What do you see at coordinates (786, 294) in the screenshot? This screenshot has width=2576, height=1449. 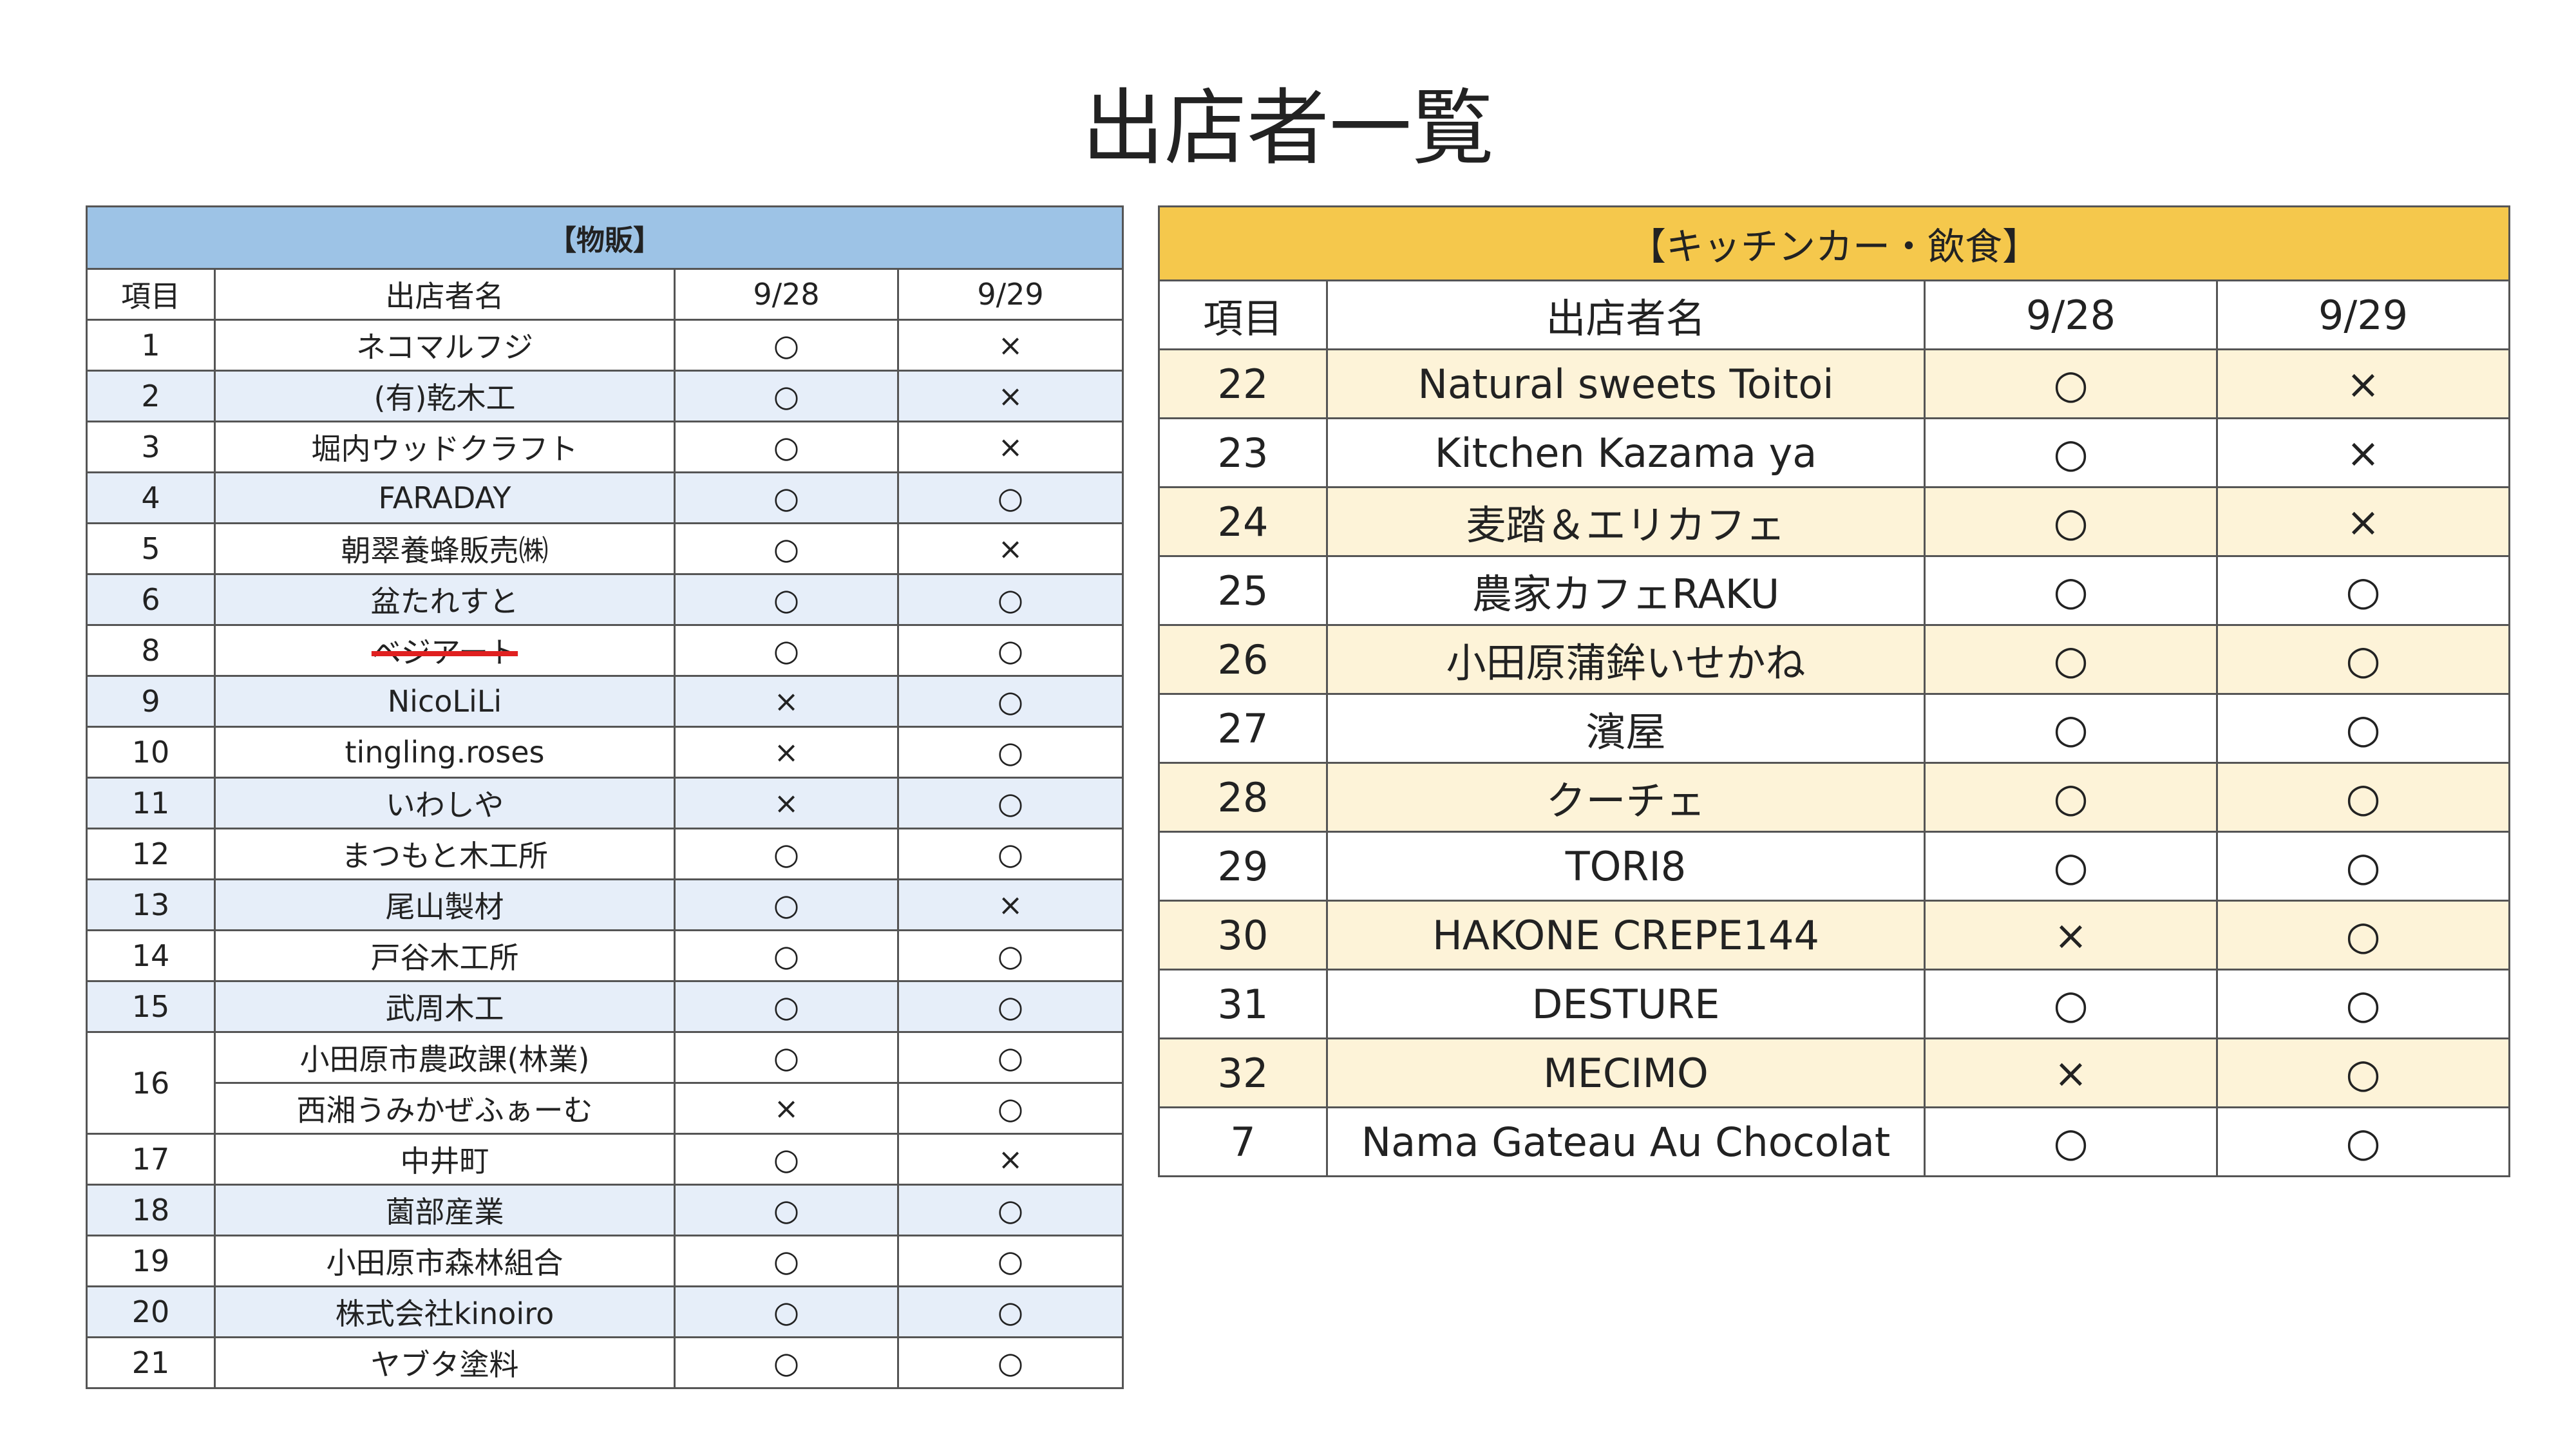 I see `column-header: 9/28` at bounding box center [786, 294].